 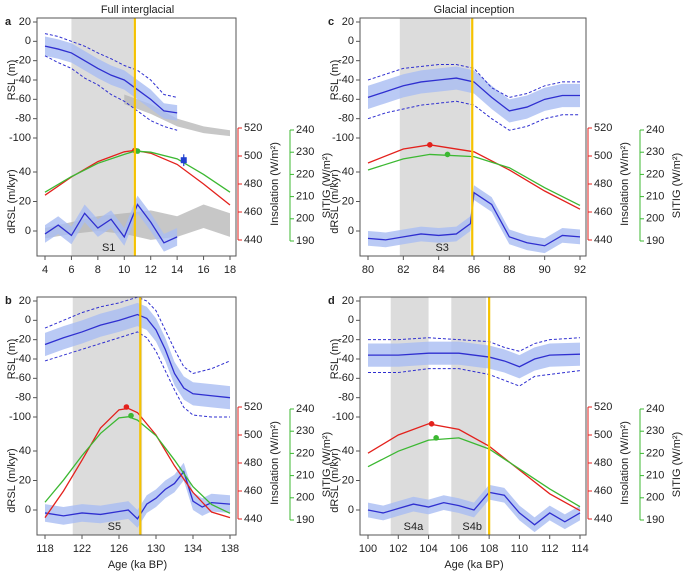 What do you see at coordinates (119, 549) in the screenshot?
I see `x-tick-label: 126` at bounding box center [119, 549].